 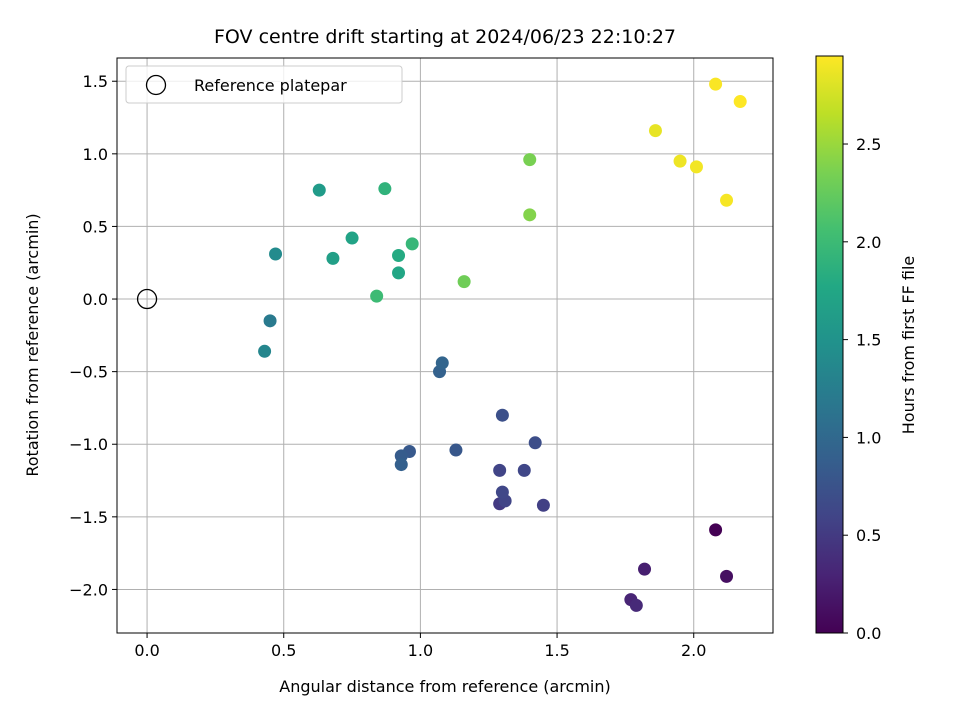 What do you see at coordinates (868, 340) in the screenshot?
I see `colorbar-tick-label: 1.5` at bounding box center [868, 340].